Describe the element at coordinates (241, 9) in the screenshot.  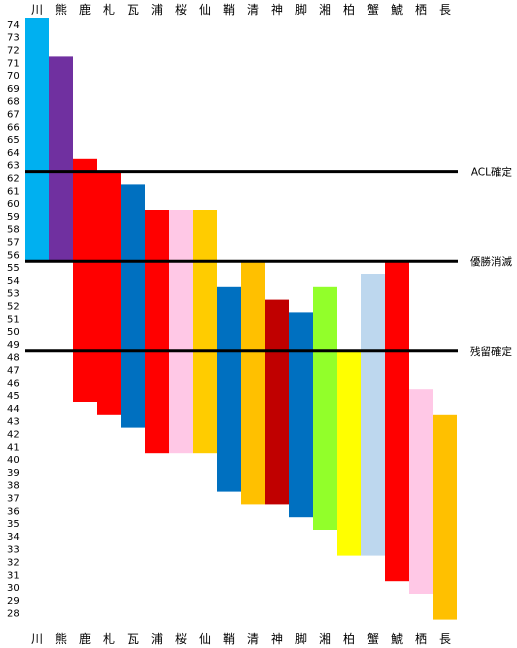
I see `x-axis-top-labels: 川熊鹿札瓦浦桜仙鞘清神脚湘柏蟹鯱栖長` at that location.